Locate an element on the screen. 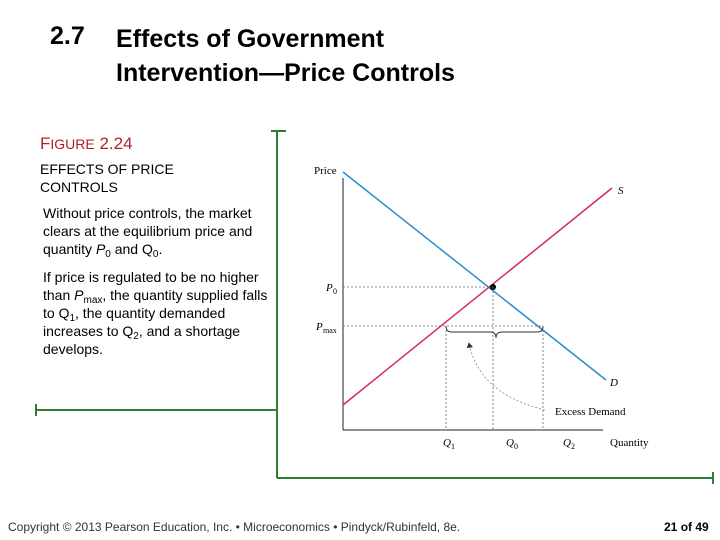 This screenshot has height=540, width=720. para1-text-c: . is located at coordinates (160, 249).